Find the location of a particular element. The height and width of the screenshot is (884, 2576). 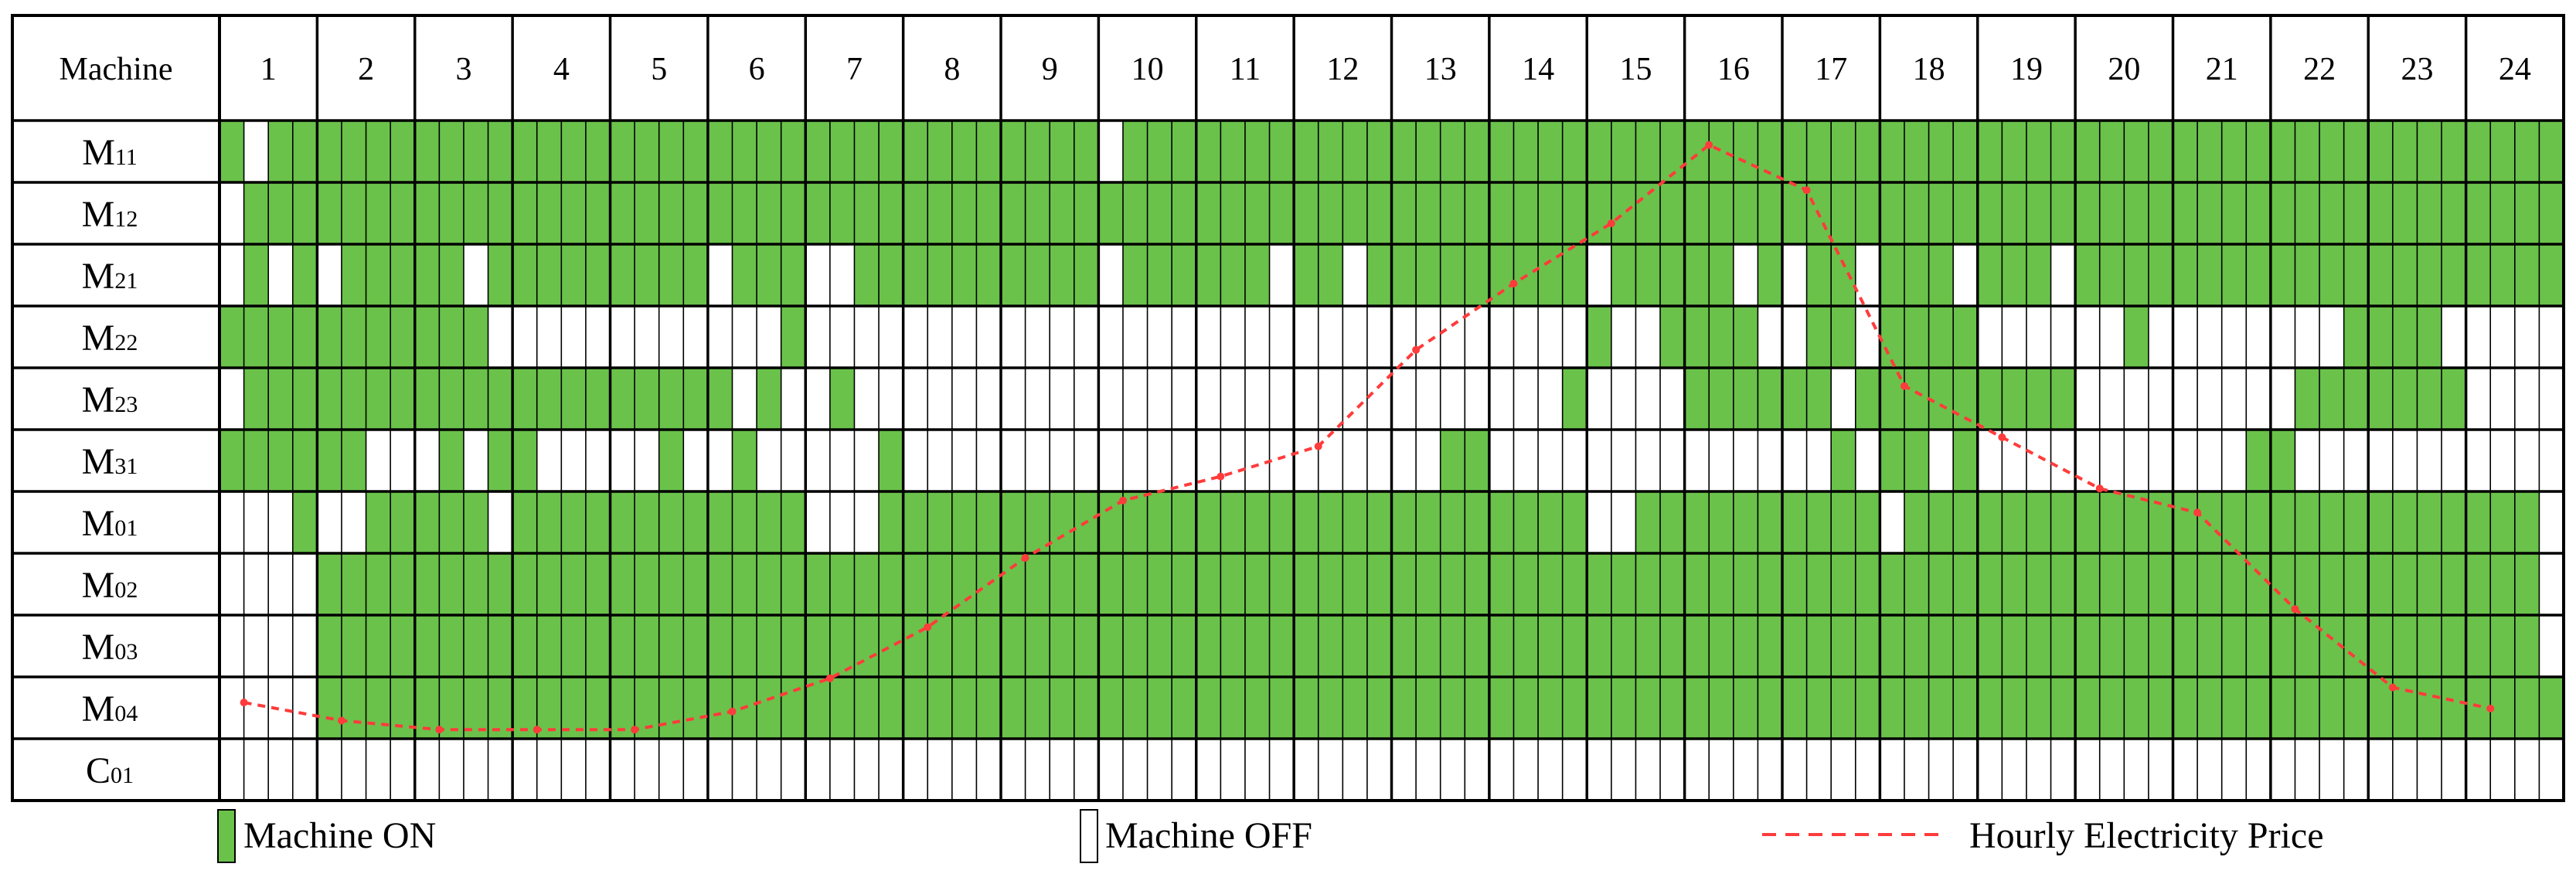

hour-label: 12 is located at coordinates (1342, 69).